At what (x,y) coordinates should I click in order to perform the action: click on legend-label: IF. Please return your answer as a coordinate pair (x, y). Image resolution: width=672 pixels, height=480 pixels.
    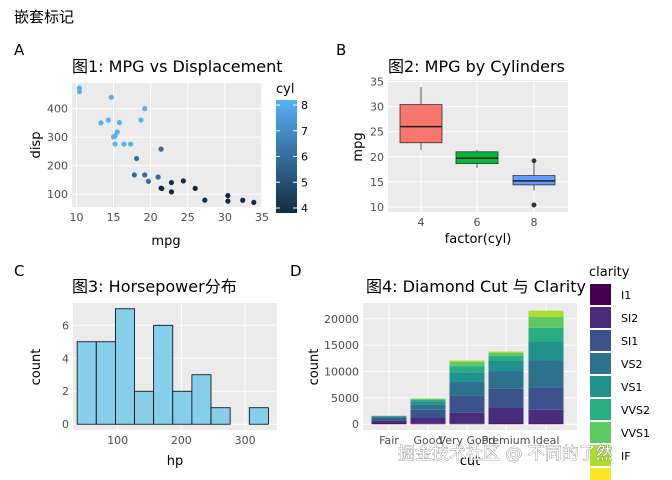
    Looking at the image, I should click on (626, 456).